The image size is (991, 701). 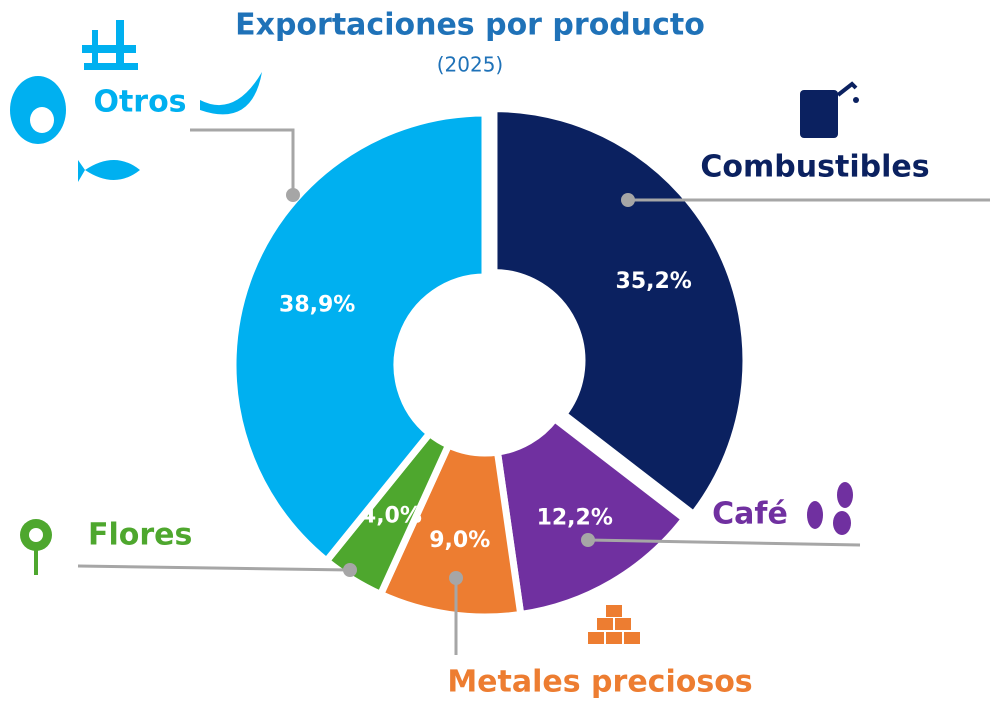 What do you see at coordinates (470, 25) in the screenshot?
I see `chart-title: Exportaciones por producto` at bounding box center [470, 25].